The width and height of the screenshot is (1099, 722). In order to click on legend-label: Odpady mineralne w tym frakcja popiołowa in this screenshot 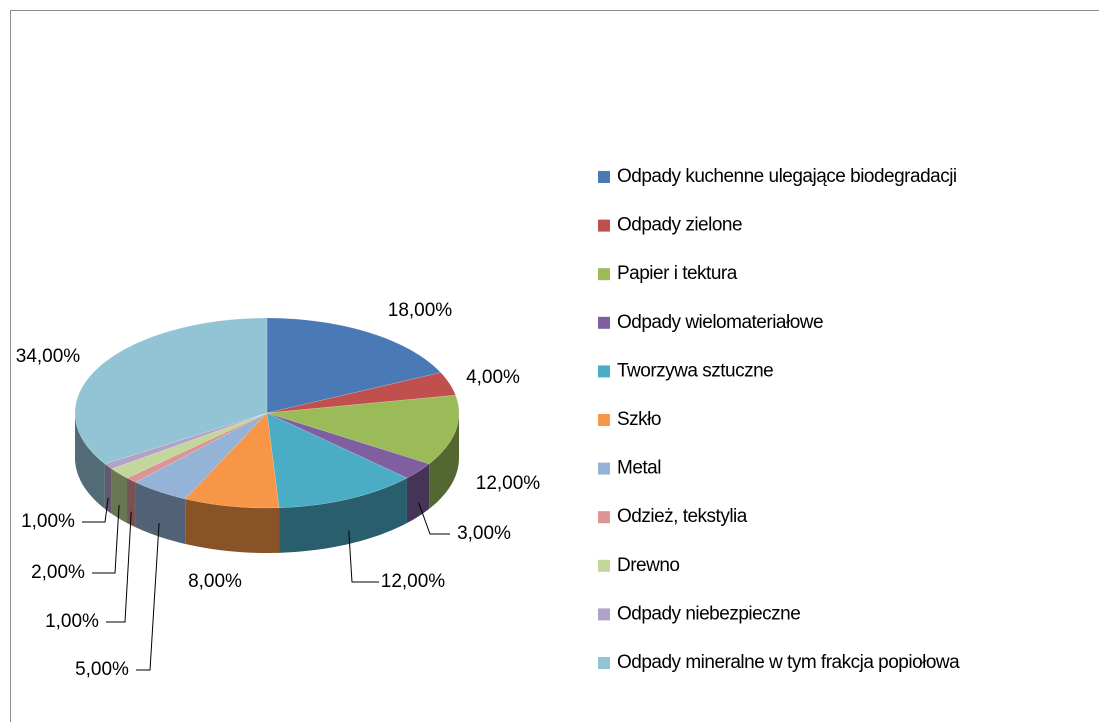, I will do `click(788, 662)`.